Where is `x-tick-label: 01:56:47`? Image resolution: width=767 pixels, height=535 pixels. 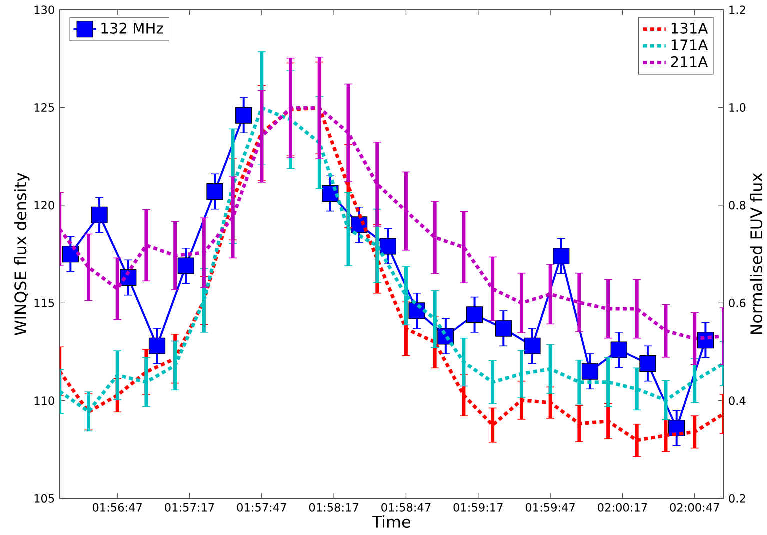
x-tick-label: 01:56:47 is located at coordinates (117, 508).